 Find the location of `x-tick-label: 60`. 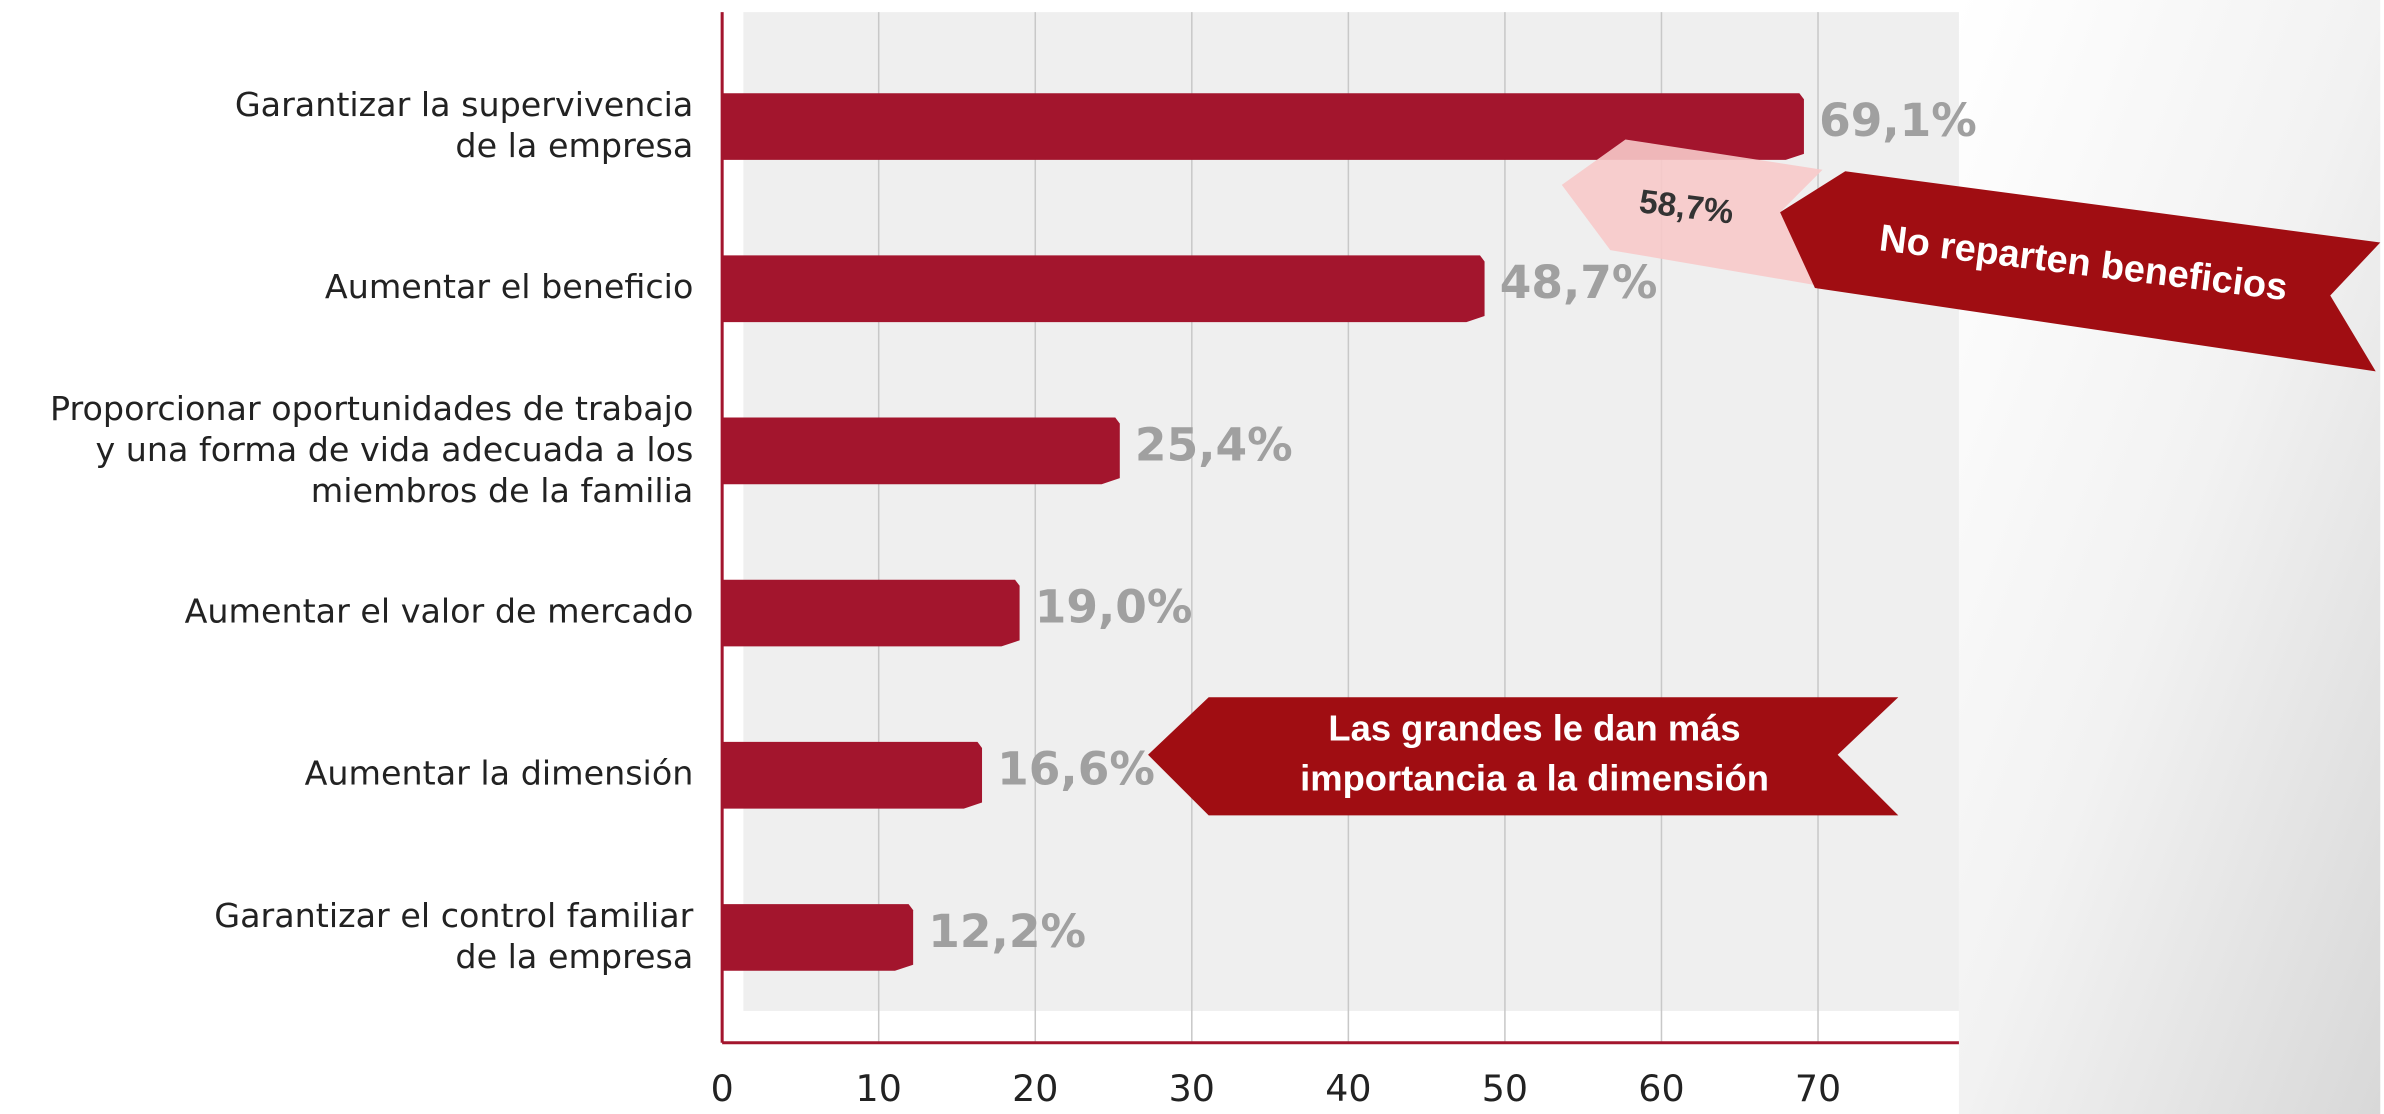

x-tick-label: 60 is located at coordinates (1661, 1088).